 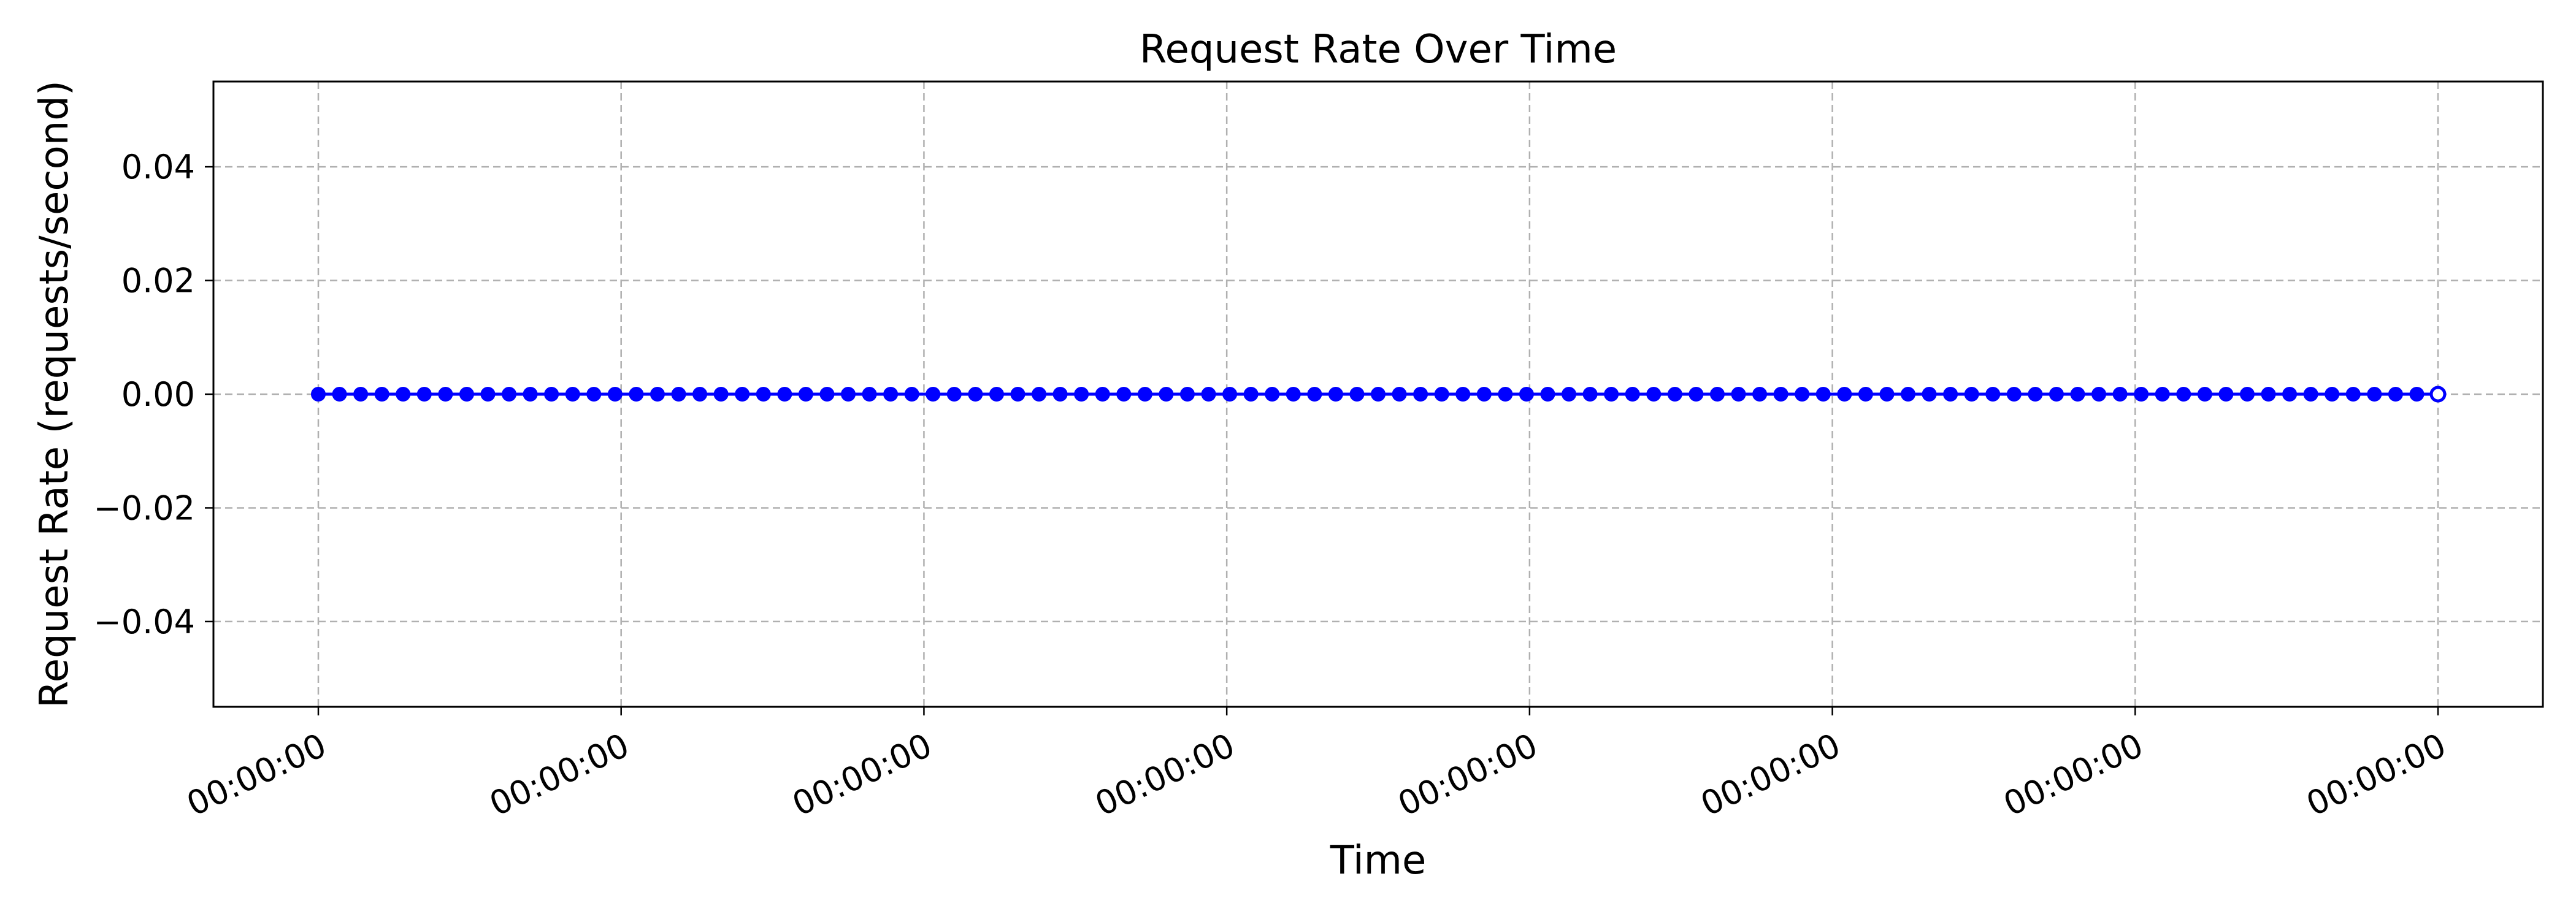 What do you see at coordinates (1378, 49) in the screenshot?
I see `chart-title: Request Rate Over Time` at bounding box center [1378, 49].